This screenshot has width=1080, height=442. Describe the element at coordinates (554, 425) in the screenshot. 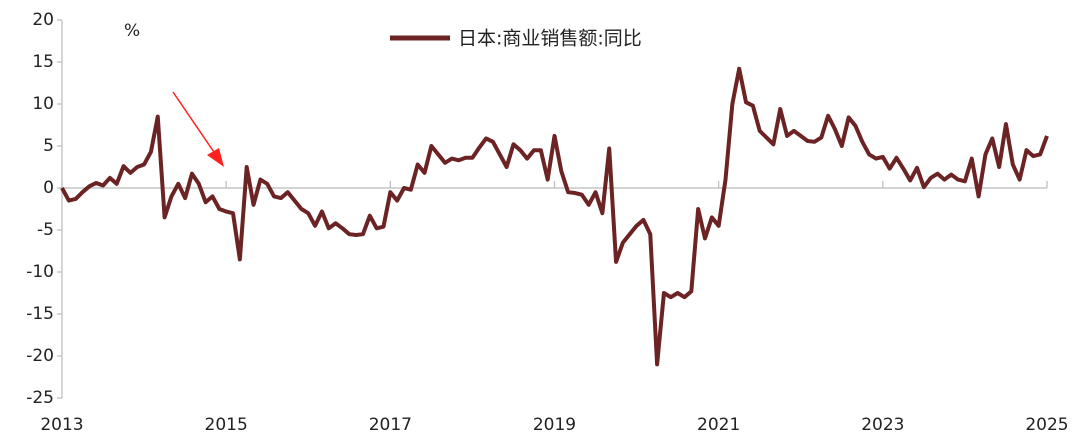

I see `x-tick-label: 2019` at that location.